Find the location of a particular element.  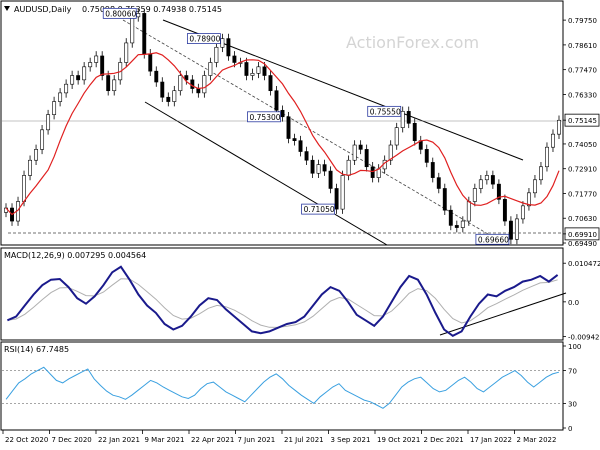

rsi-header: RSI(14) 67.7485 is located at coordinates (36, 349).